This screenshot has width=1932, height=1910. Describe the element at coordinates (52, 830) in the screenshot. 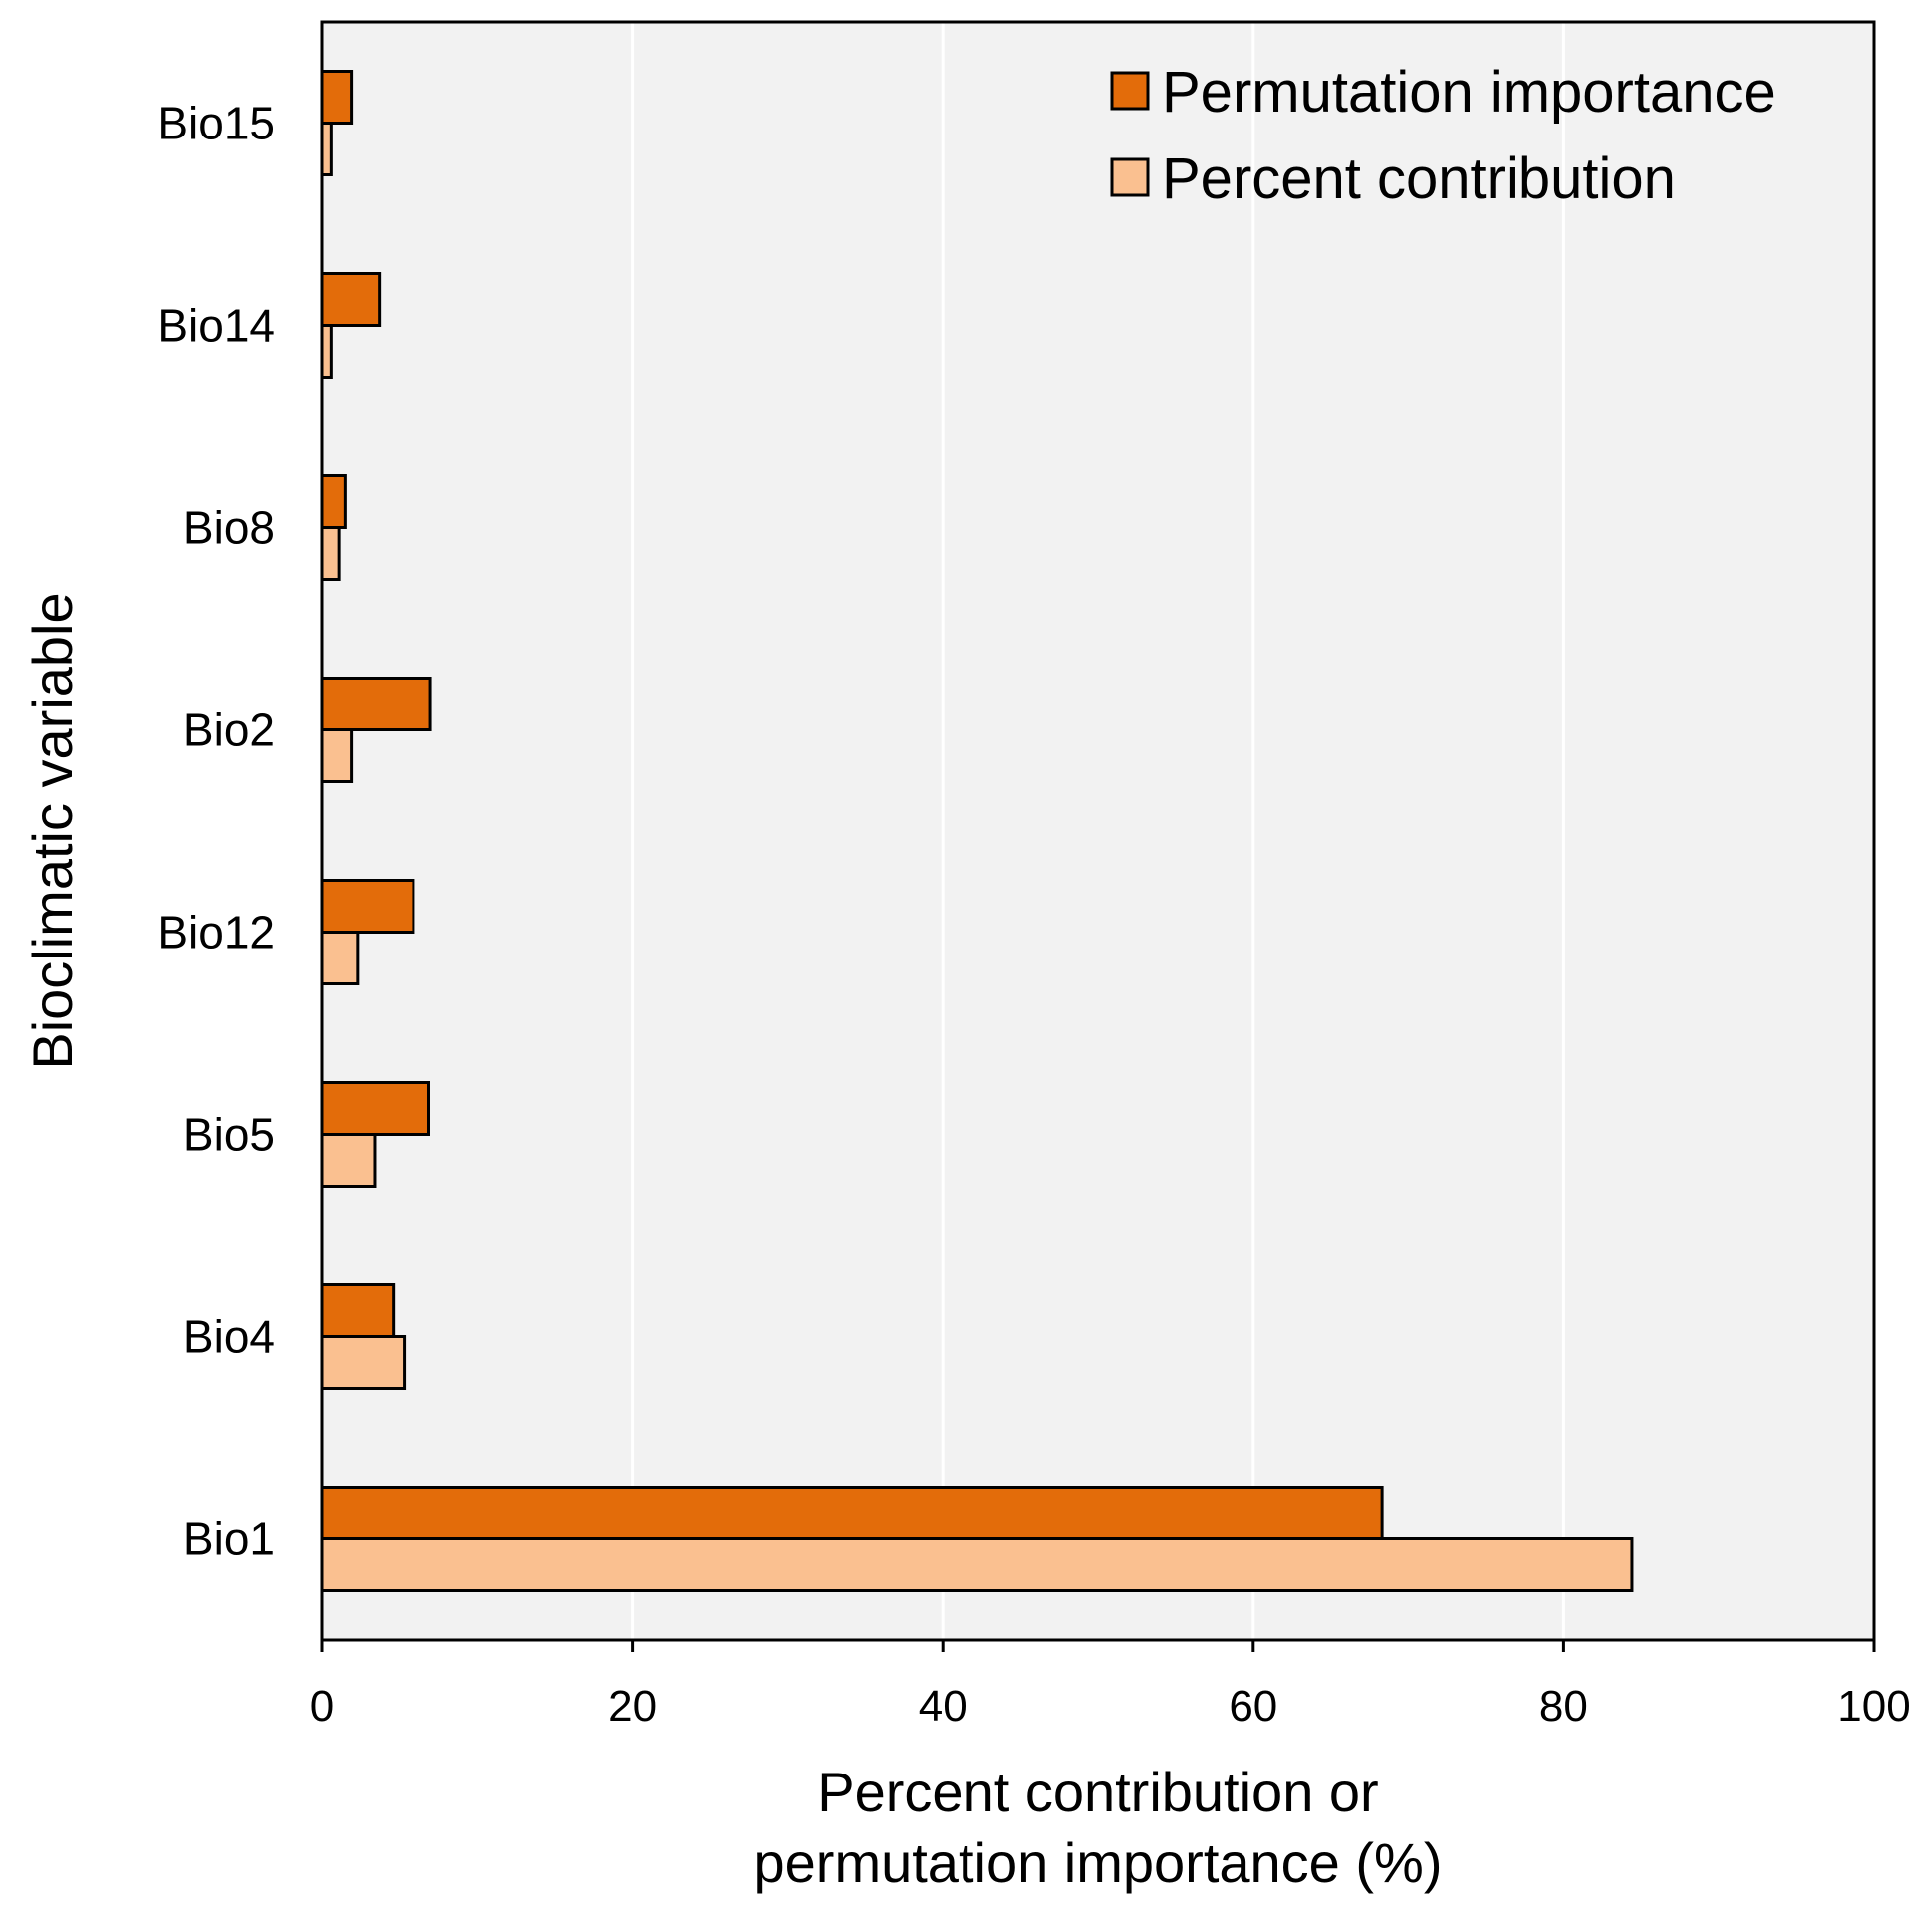

I see `y-axis-title: Bioclimatic variable` at that location.